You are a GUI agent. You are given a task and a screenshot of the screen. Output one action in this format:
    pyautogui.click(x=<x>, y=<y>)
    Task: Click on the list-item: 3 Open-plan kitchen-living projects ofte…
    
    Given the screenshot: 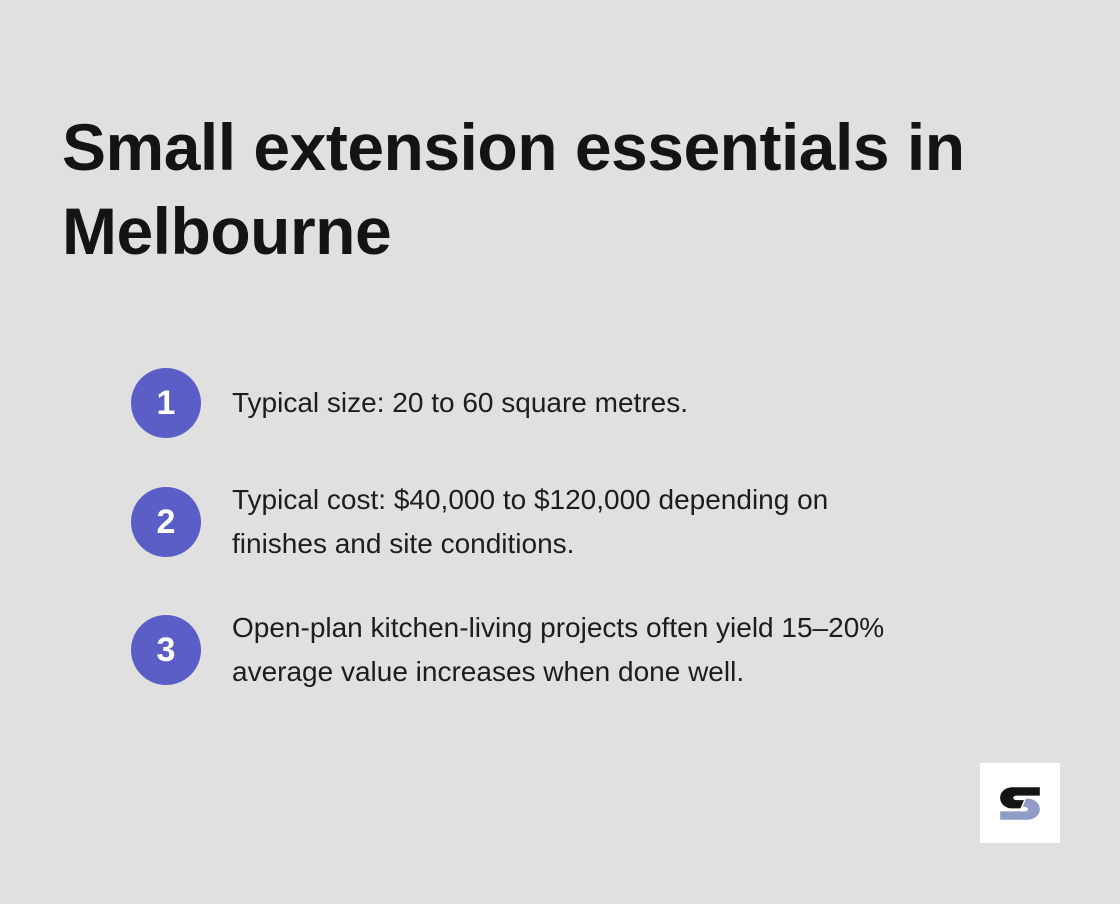 What is the action you would take?
    pyautogui.click(x=517, y=650)
    